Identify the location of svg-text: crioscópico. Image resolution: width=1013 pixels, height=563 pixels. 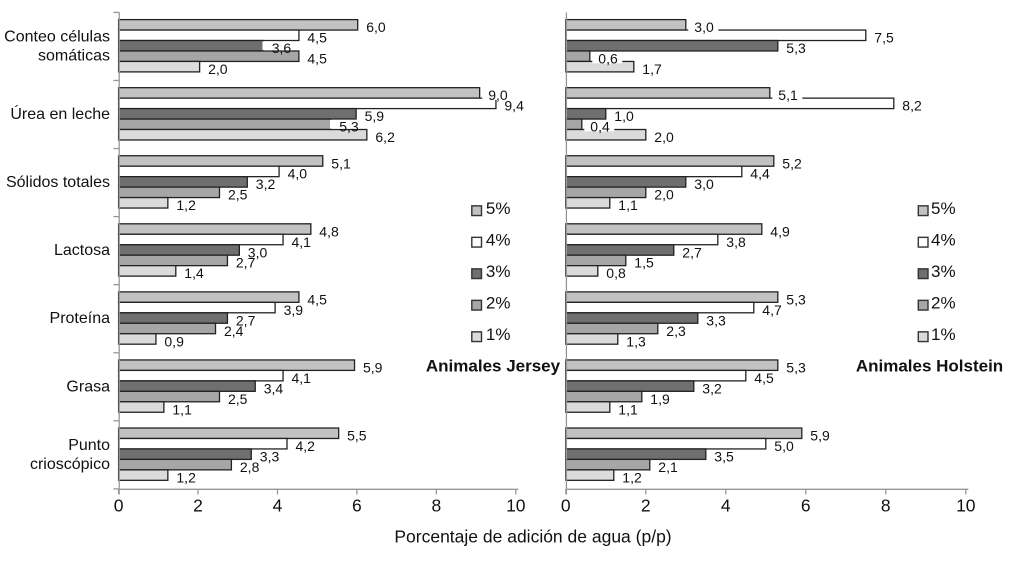
(70, 464).